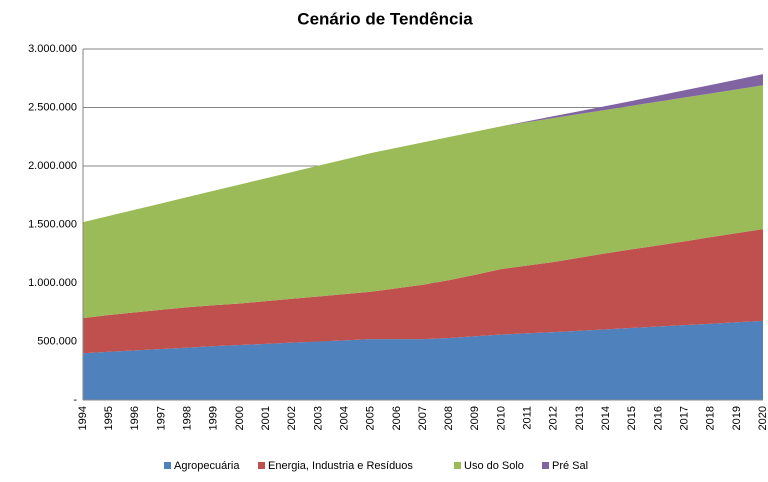 The width and height of the screenshot is (768, 482). Describe the element at coordinates (632, 418) in the screenshot. I see `x-tick-label: 2015` at that location.